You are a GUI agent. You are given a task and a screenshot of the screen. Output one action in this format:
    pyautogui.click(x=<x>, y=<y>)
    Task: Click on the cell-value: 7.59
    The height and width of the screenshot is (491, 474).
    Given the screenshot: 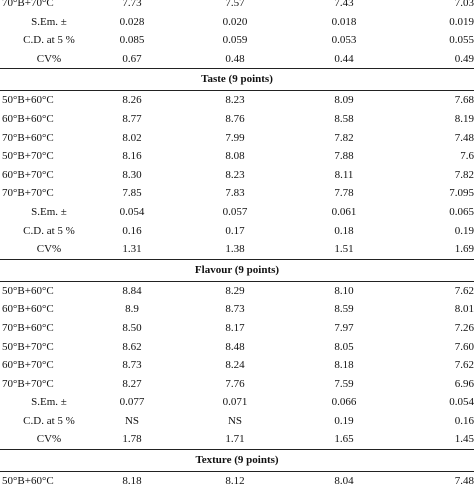 What is the action you would take?
    pyautogui.click(x=344, y=384)
    